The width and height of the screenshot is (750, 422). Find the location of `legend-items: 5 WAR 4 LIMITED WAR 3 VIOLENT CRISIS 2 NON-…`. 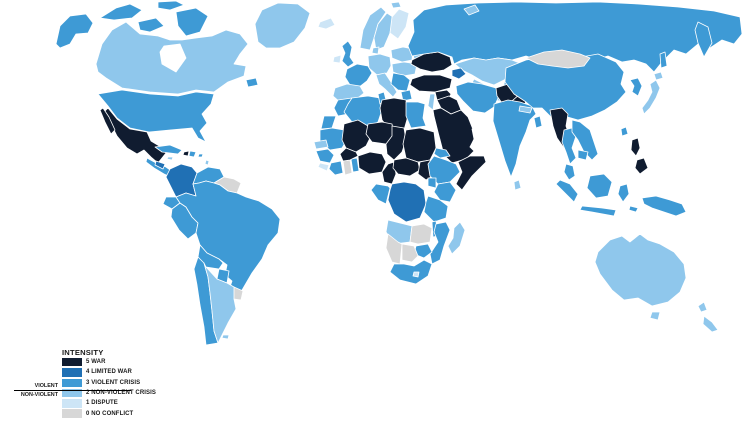

legend-items: 5 WAR 4 LIMITED WAR 3 VIOLENT CRISIS 2 NON-… is located at coordinates (109, 388).